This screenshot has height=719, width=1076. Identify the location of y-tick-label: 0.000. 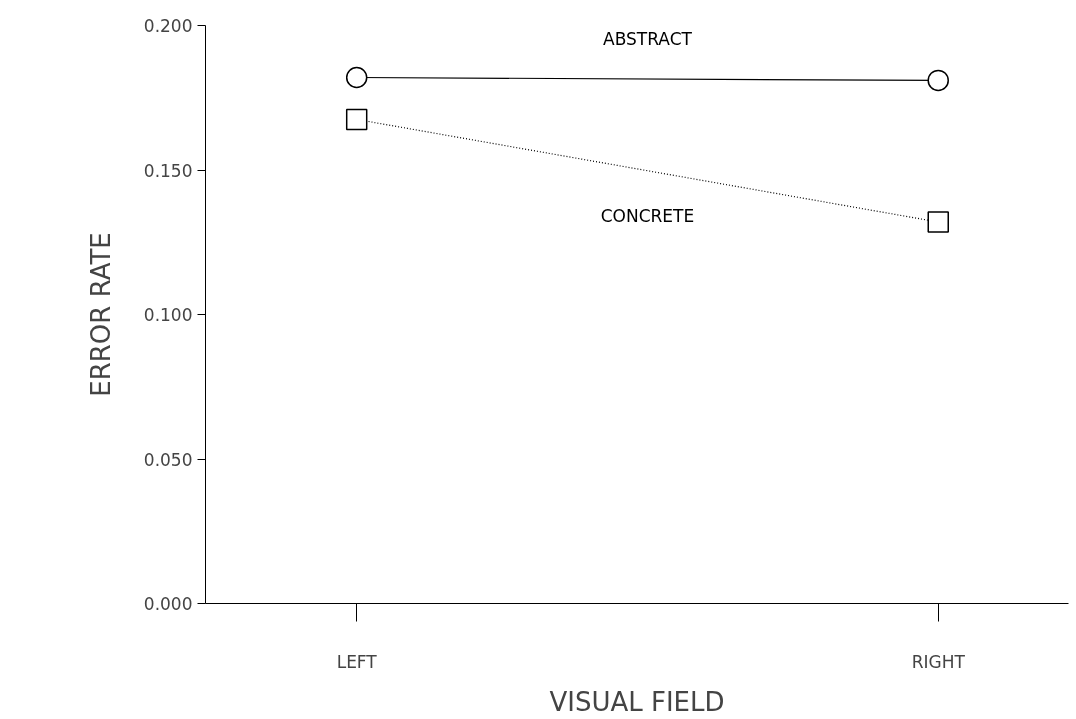
(168, 604).